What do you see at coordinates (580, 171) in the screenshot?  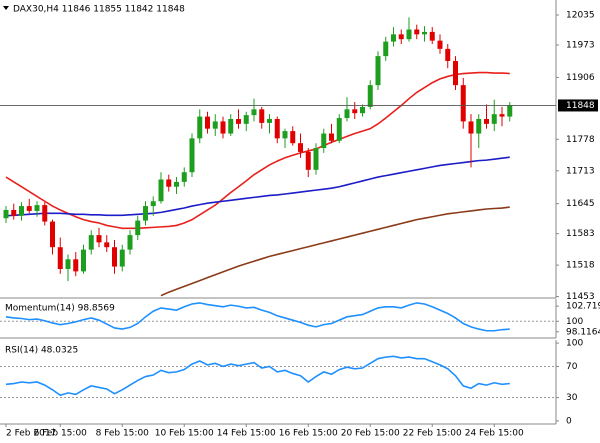 I see `y-tick-label: 11713` at bounding box center [580, 171].